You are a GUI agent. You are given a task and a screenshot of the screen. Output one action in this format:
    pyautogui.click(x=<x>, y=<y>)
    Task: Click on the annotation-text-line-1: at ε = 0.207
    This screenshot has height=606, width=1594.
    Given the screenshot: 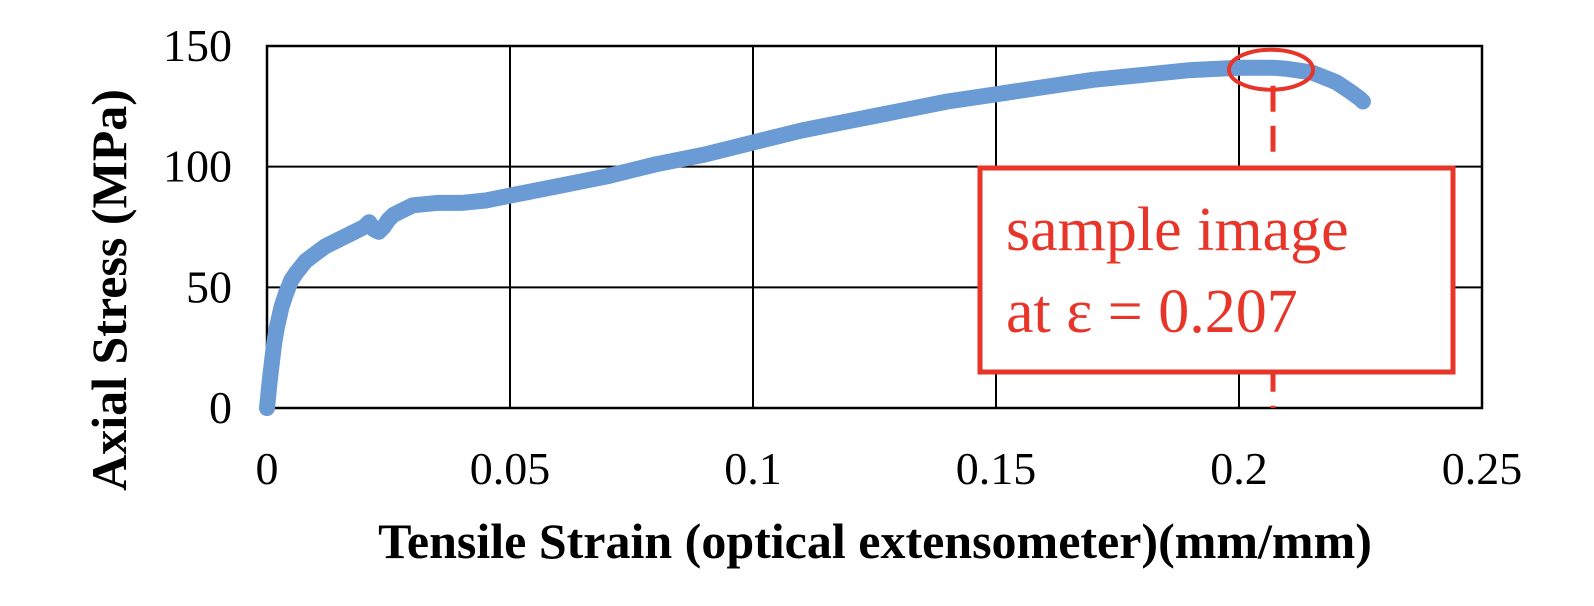 What is the action you would take?
    pyautogui.click(x=1152, y=312)
    